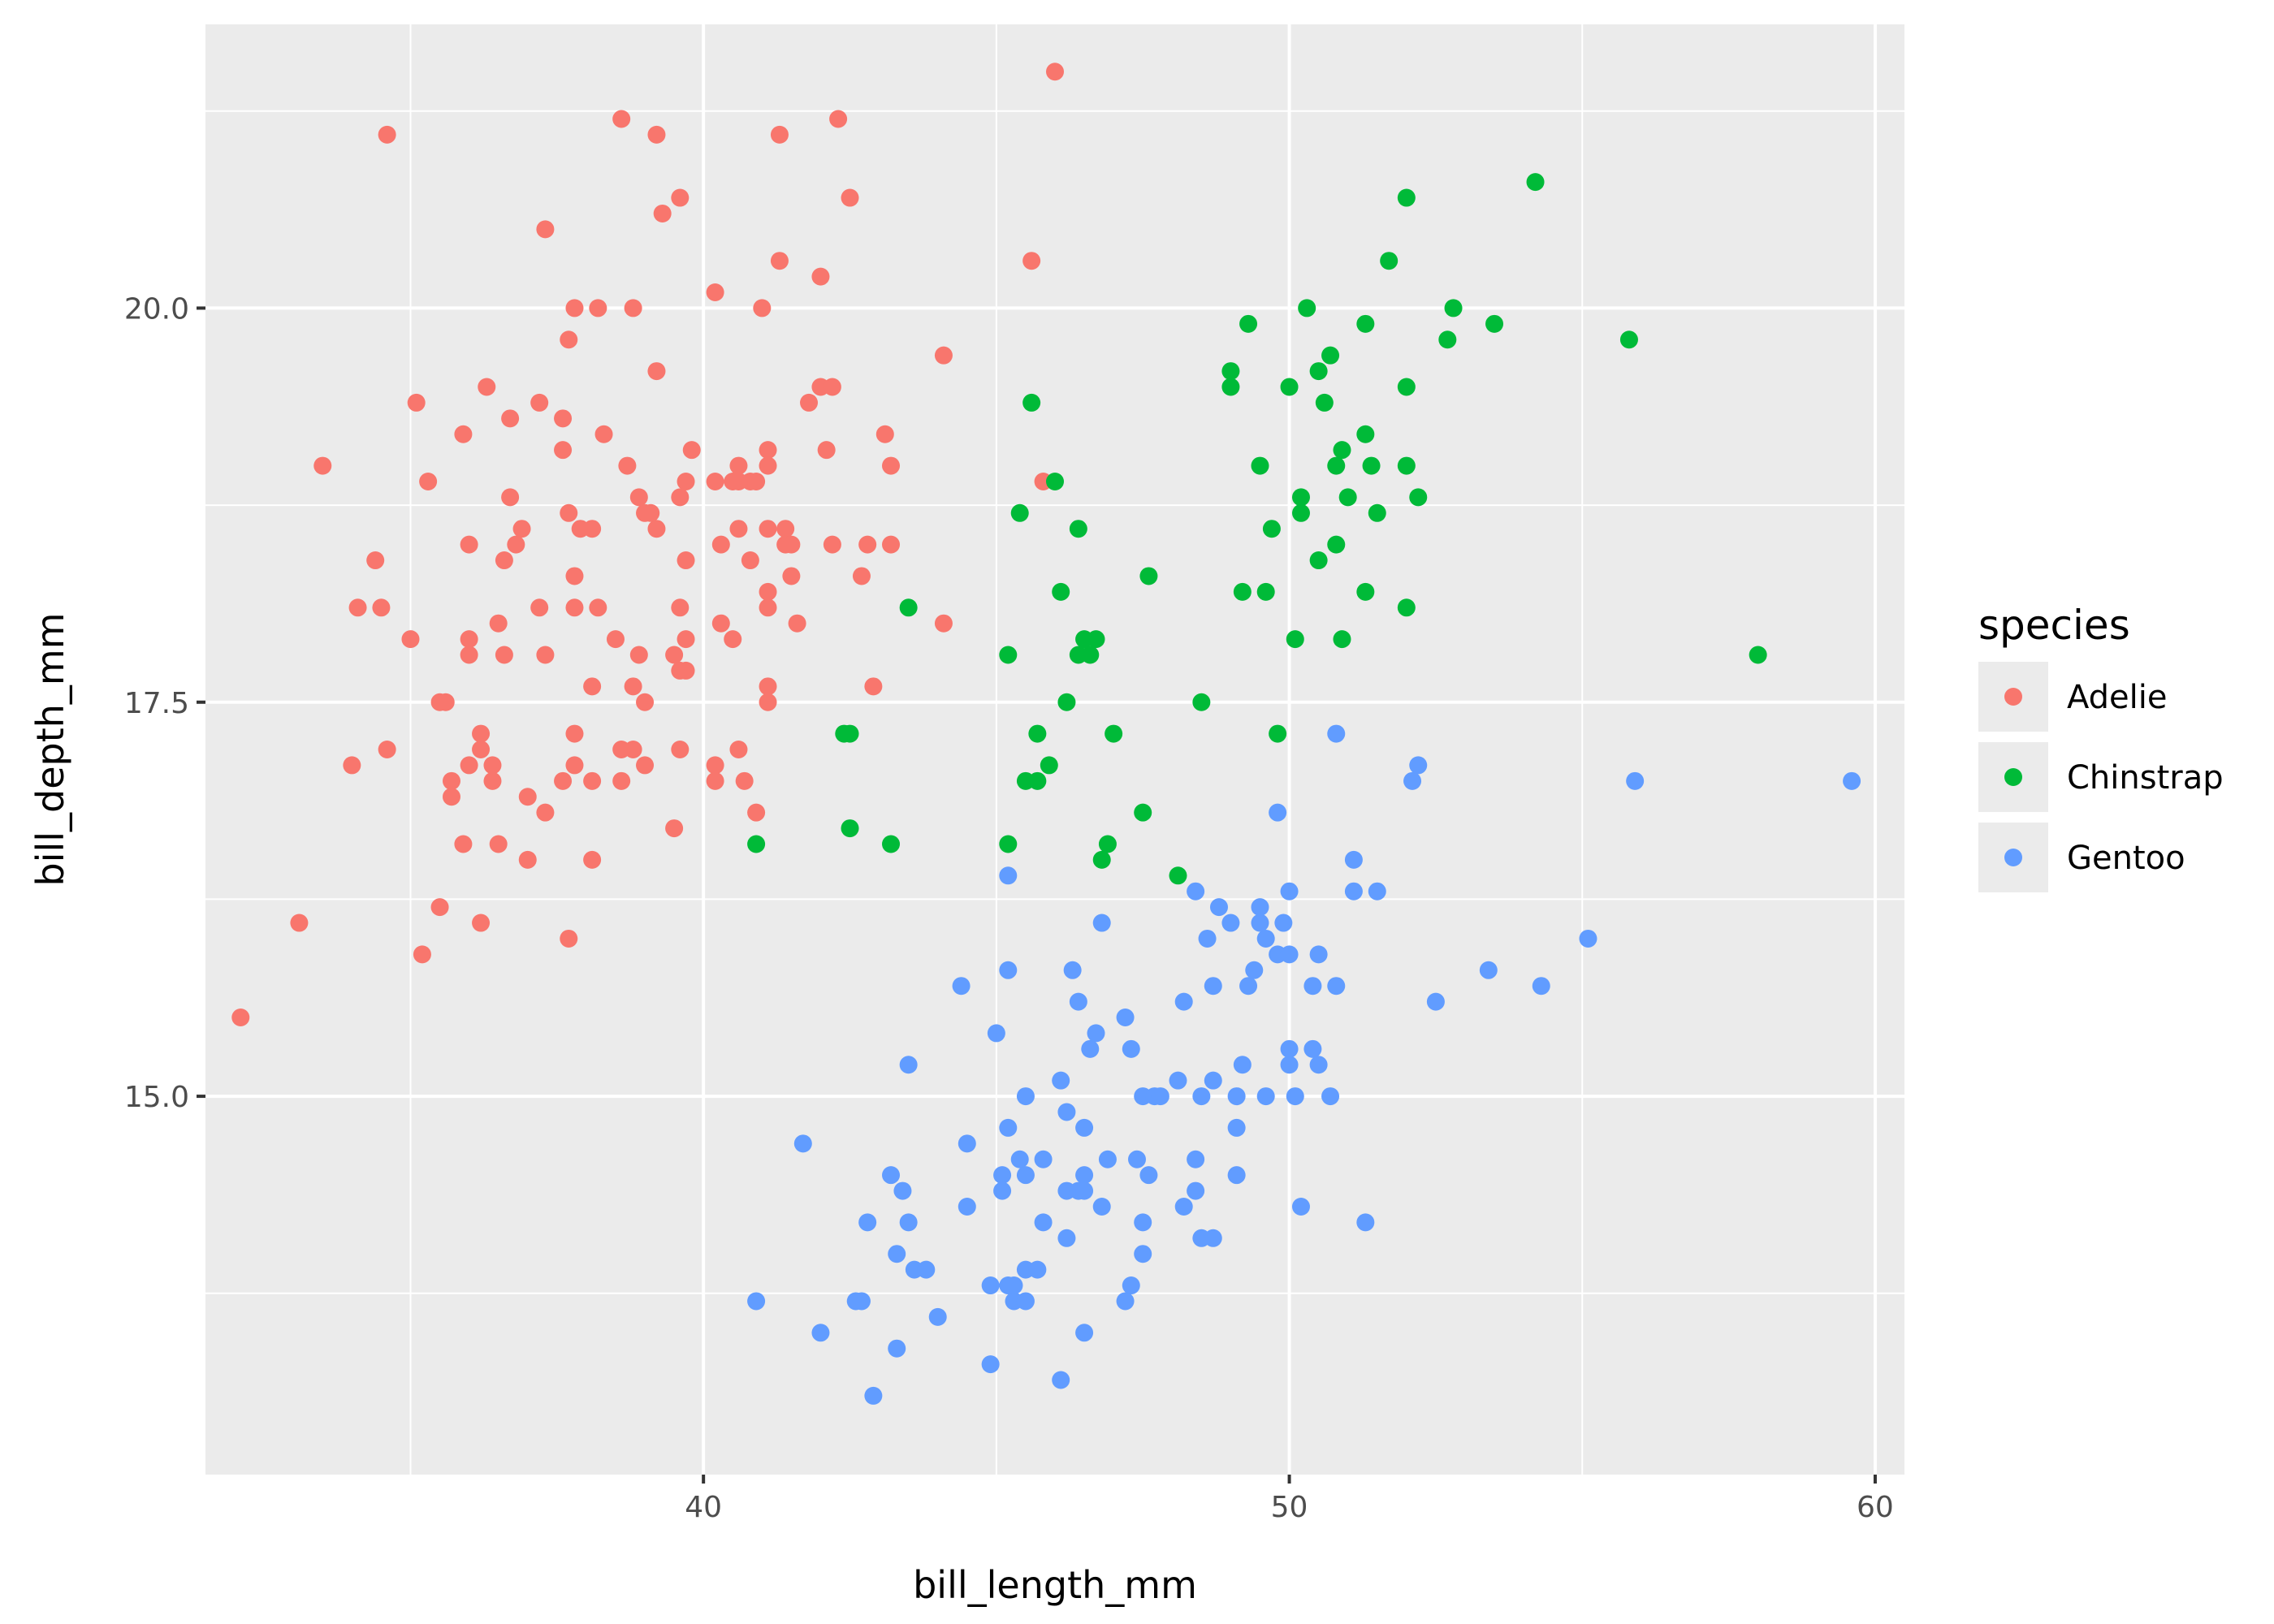 Image resolution: width=2274 pixels, height=1624 pixels. Describe the element at coordinates (2013, 858) in the screenshot. I see `legend-key-gentoo` at that location.